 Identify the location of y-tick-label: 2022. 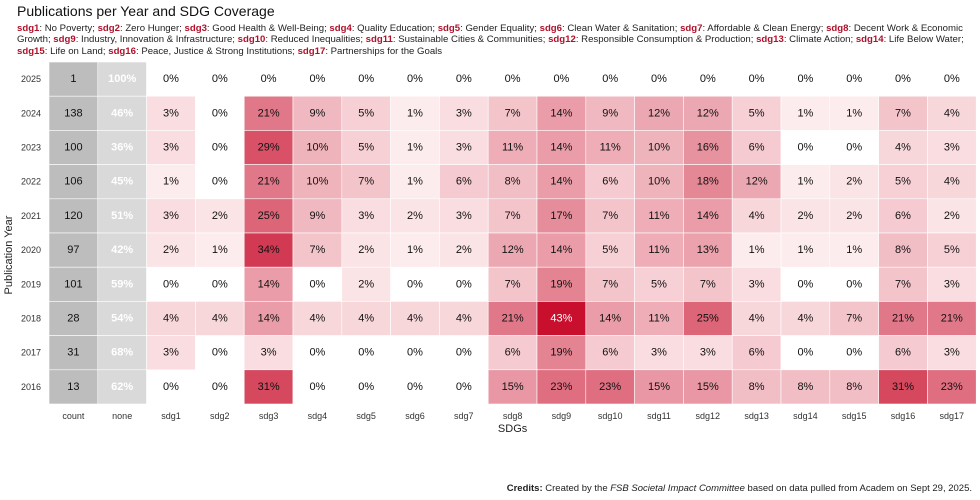
(31, 182).